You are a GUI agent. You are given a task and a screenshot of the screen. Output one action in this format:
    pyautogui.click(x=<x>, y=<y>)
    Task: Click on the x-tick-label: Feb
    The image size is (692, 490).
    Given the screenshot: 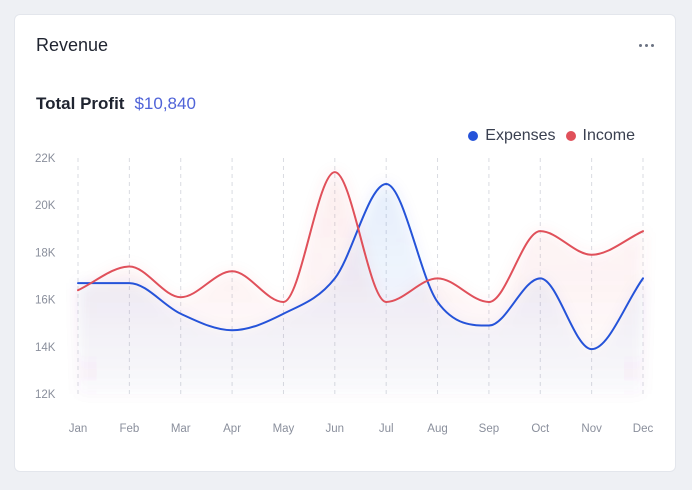 What is the action you would take?
    pyautogui.click(x=129, y=429)
    